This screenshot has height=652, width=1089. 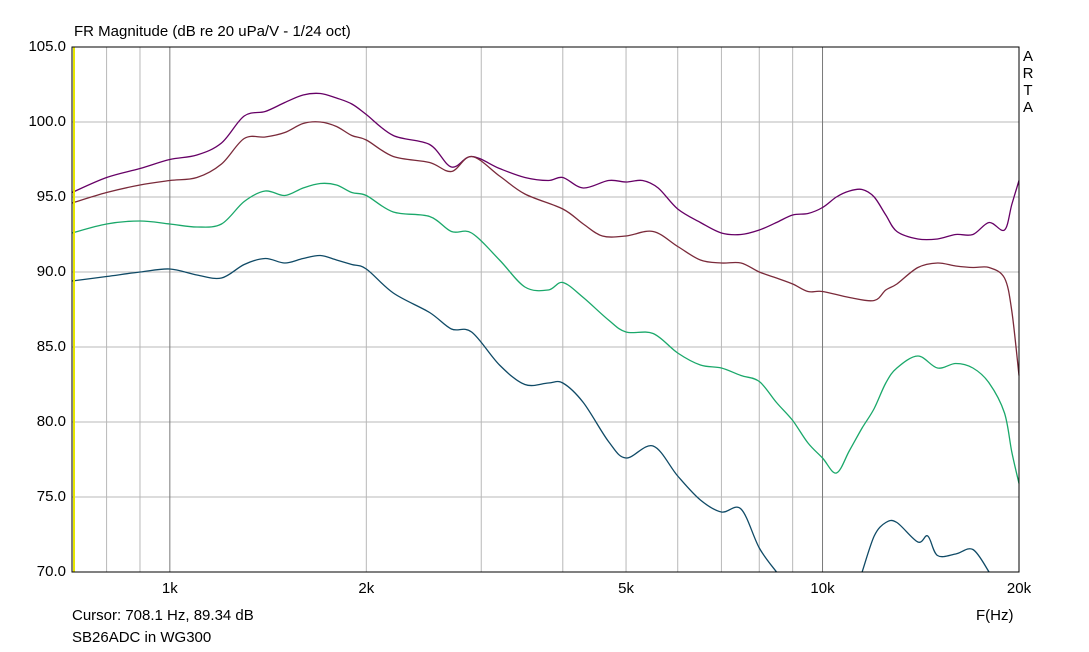 I want to click on series-line, so click(x=925, y=546).